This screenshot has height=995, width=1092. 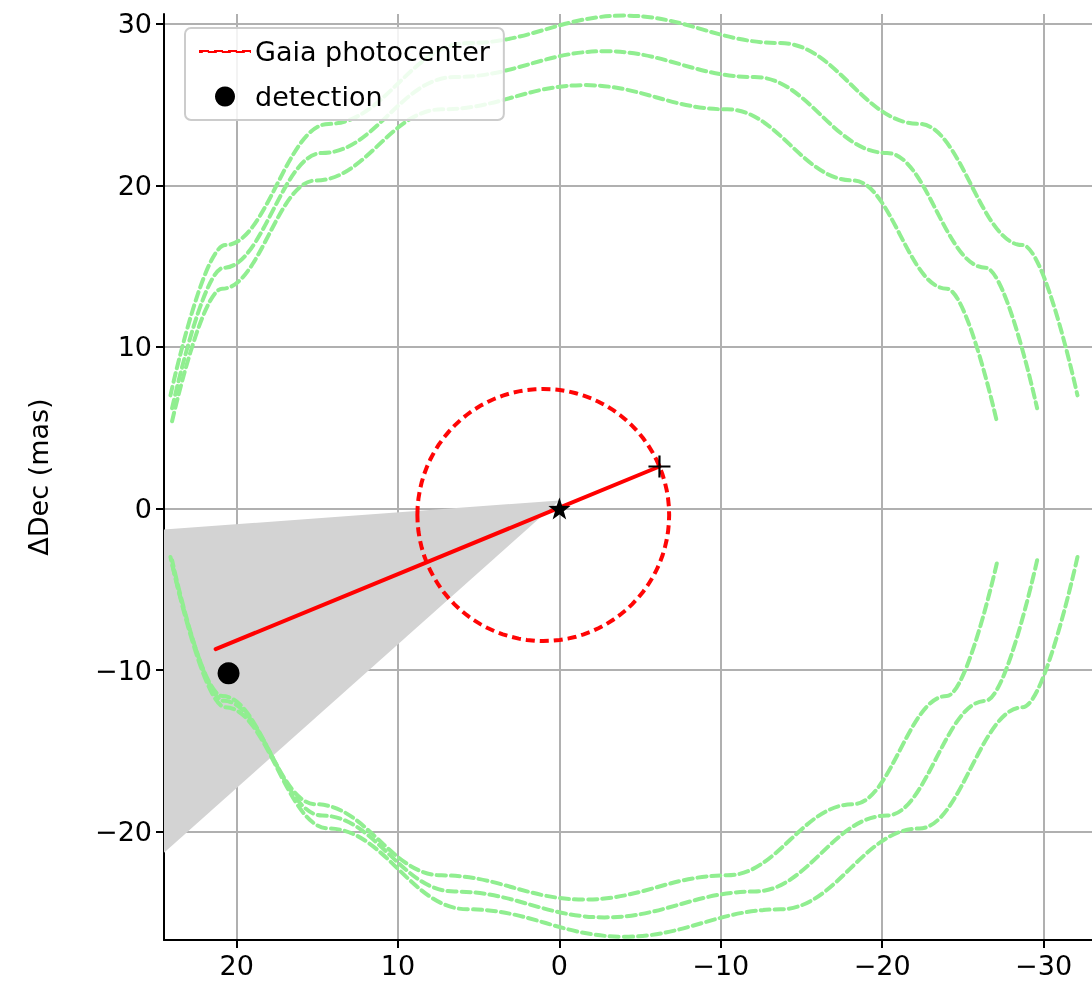 I want to click on y-tick-label: 0, so click(x=143, y=509).